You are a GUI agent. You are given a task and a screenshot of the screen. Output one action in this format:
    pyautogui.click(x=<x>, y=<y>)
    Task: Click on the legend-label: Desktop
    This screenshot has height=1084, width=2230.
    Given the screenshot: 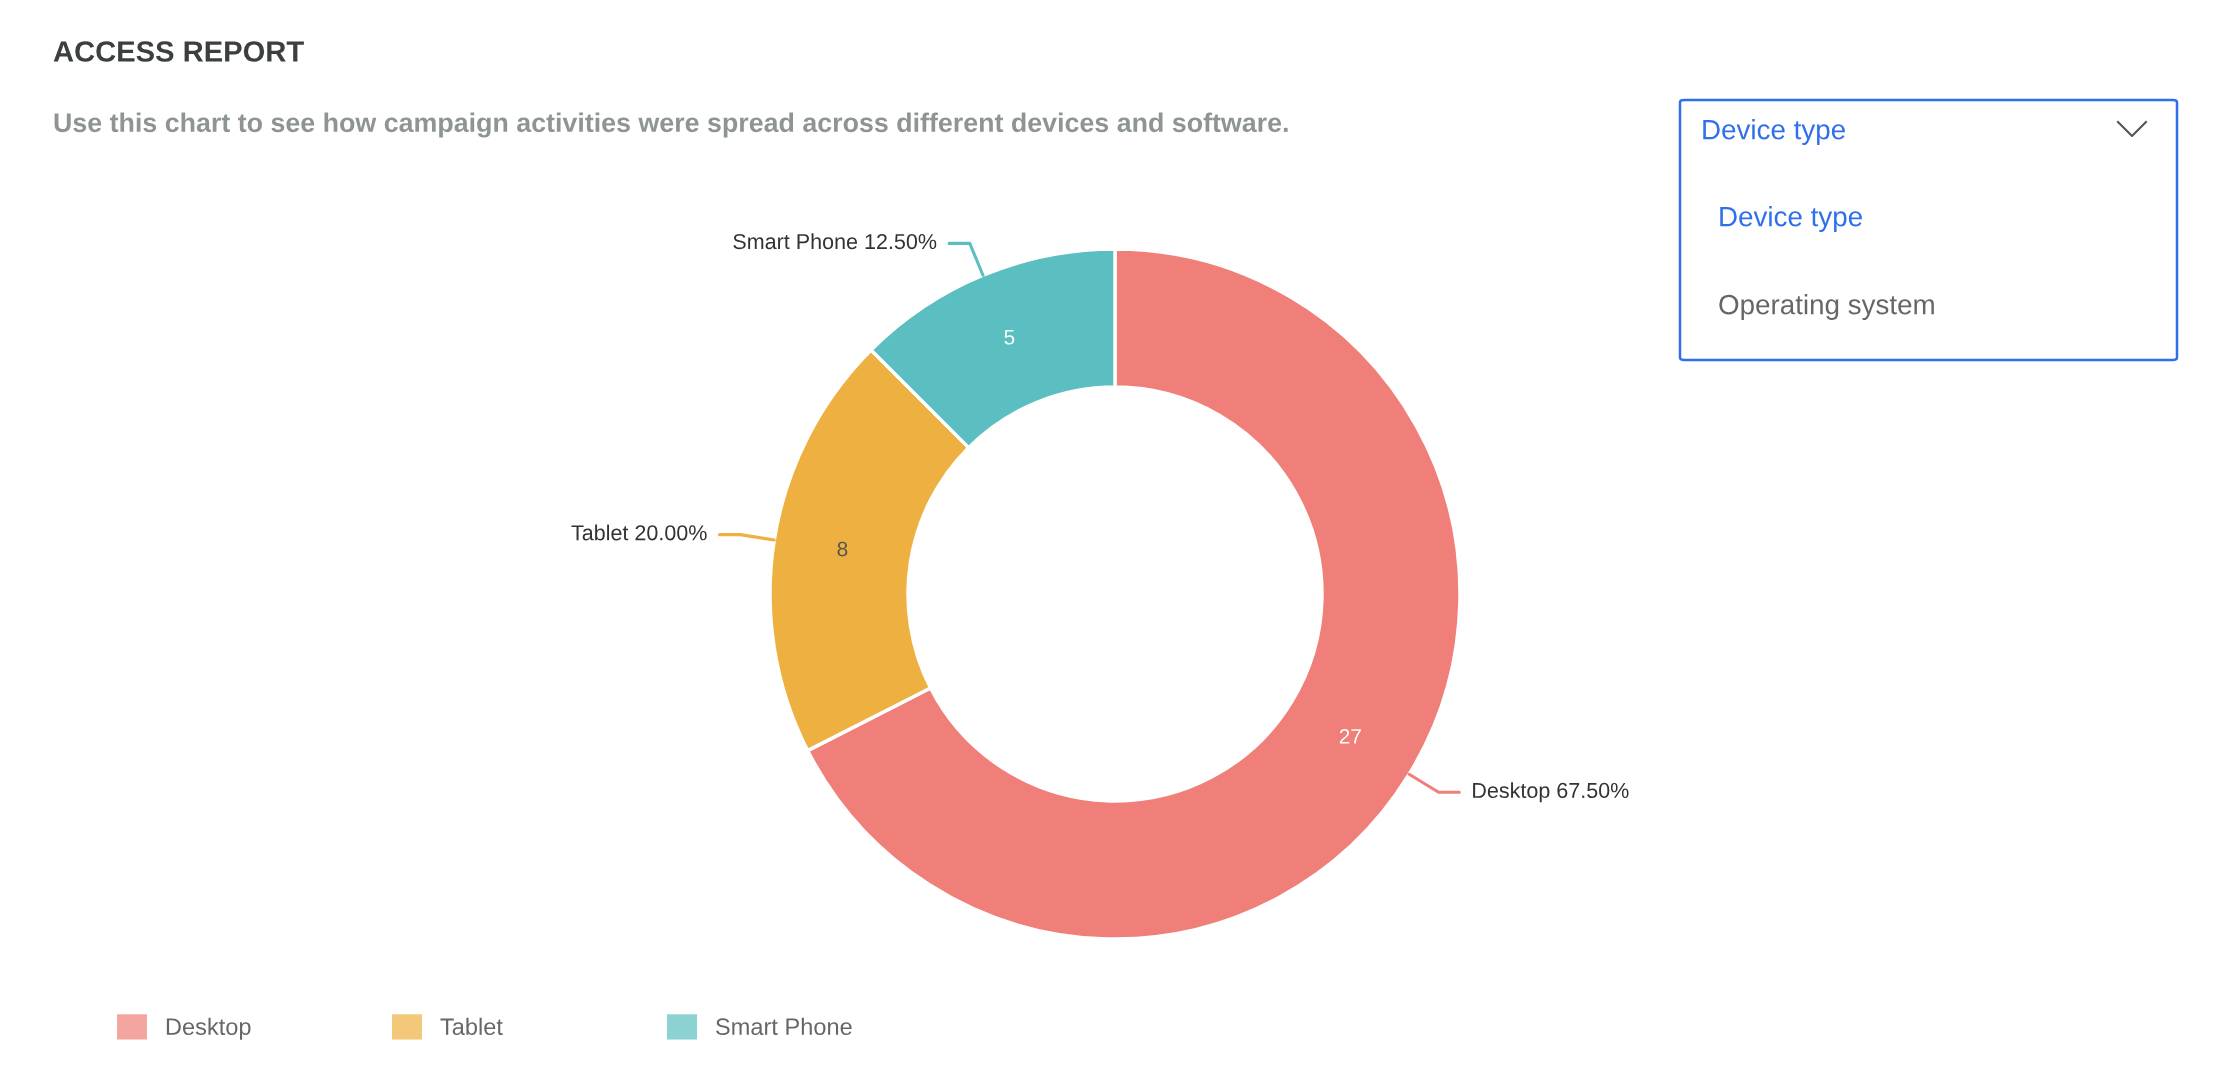 What is the action you would take?
    pyautogui.click(x=208, y=1028)
    